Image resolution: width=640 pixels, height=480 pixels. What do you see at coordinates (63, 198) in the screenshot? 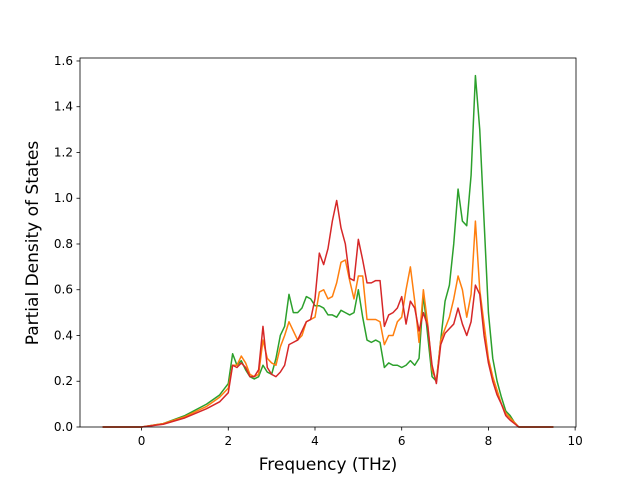
I see `y-tick-label: 1.0` at bounding box center [63, 198].